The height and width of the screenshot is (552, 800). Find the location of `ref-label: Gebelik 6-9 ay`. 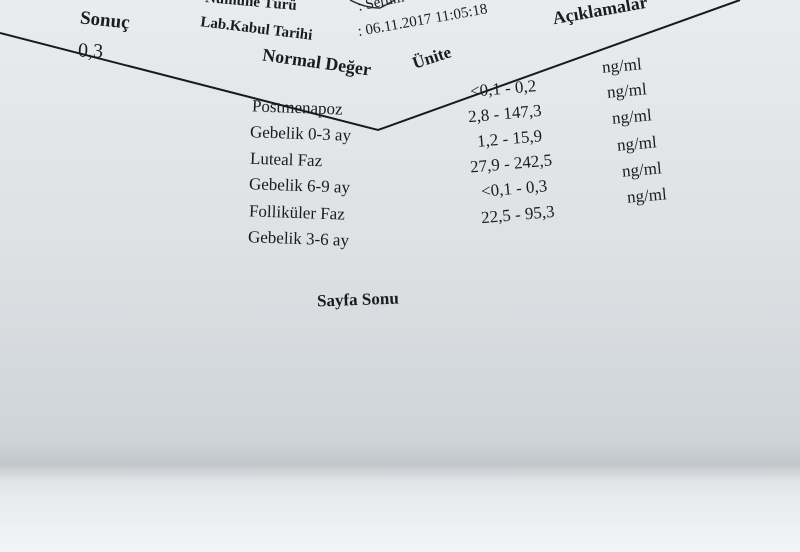

ref-label: Gebelik 6-9 ay is located at coordinates (299, 185).